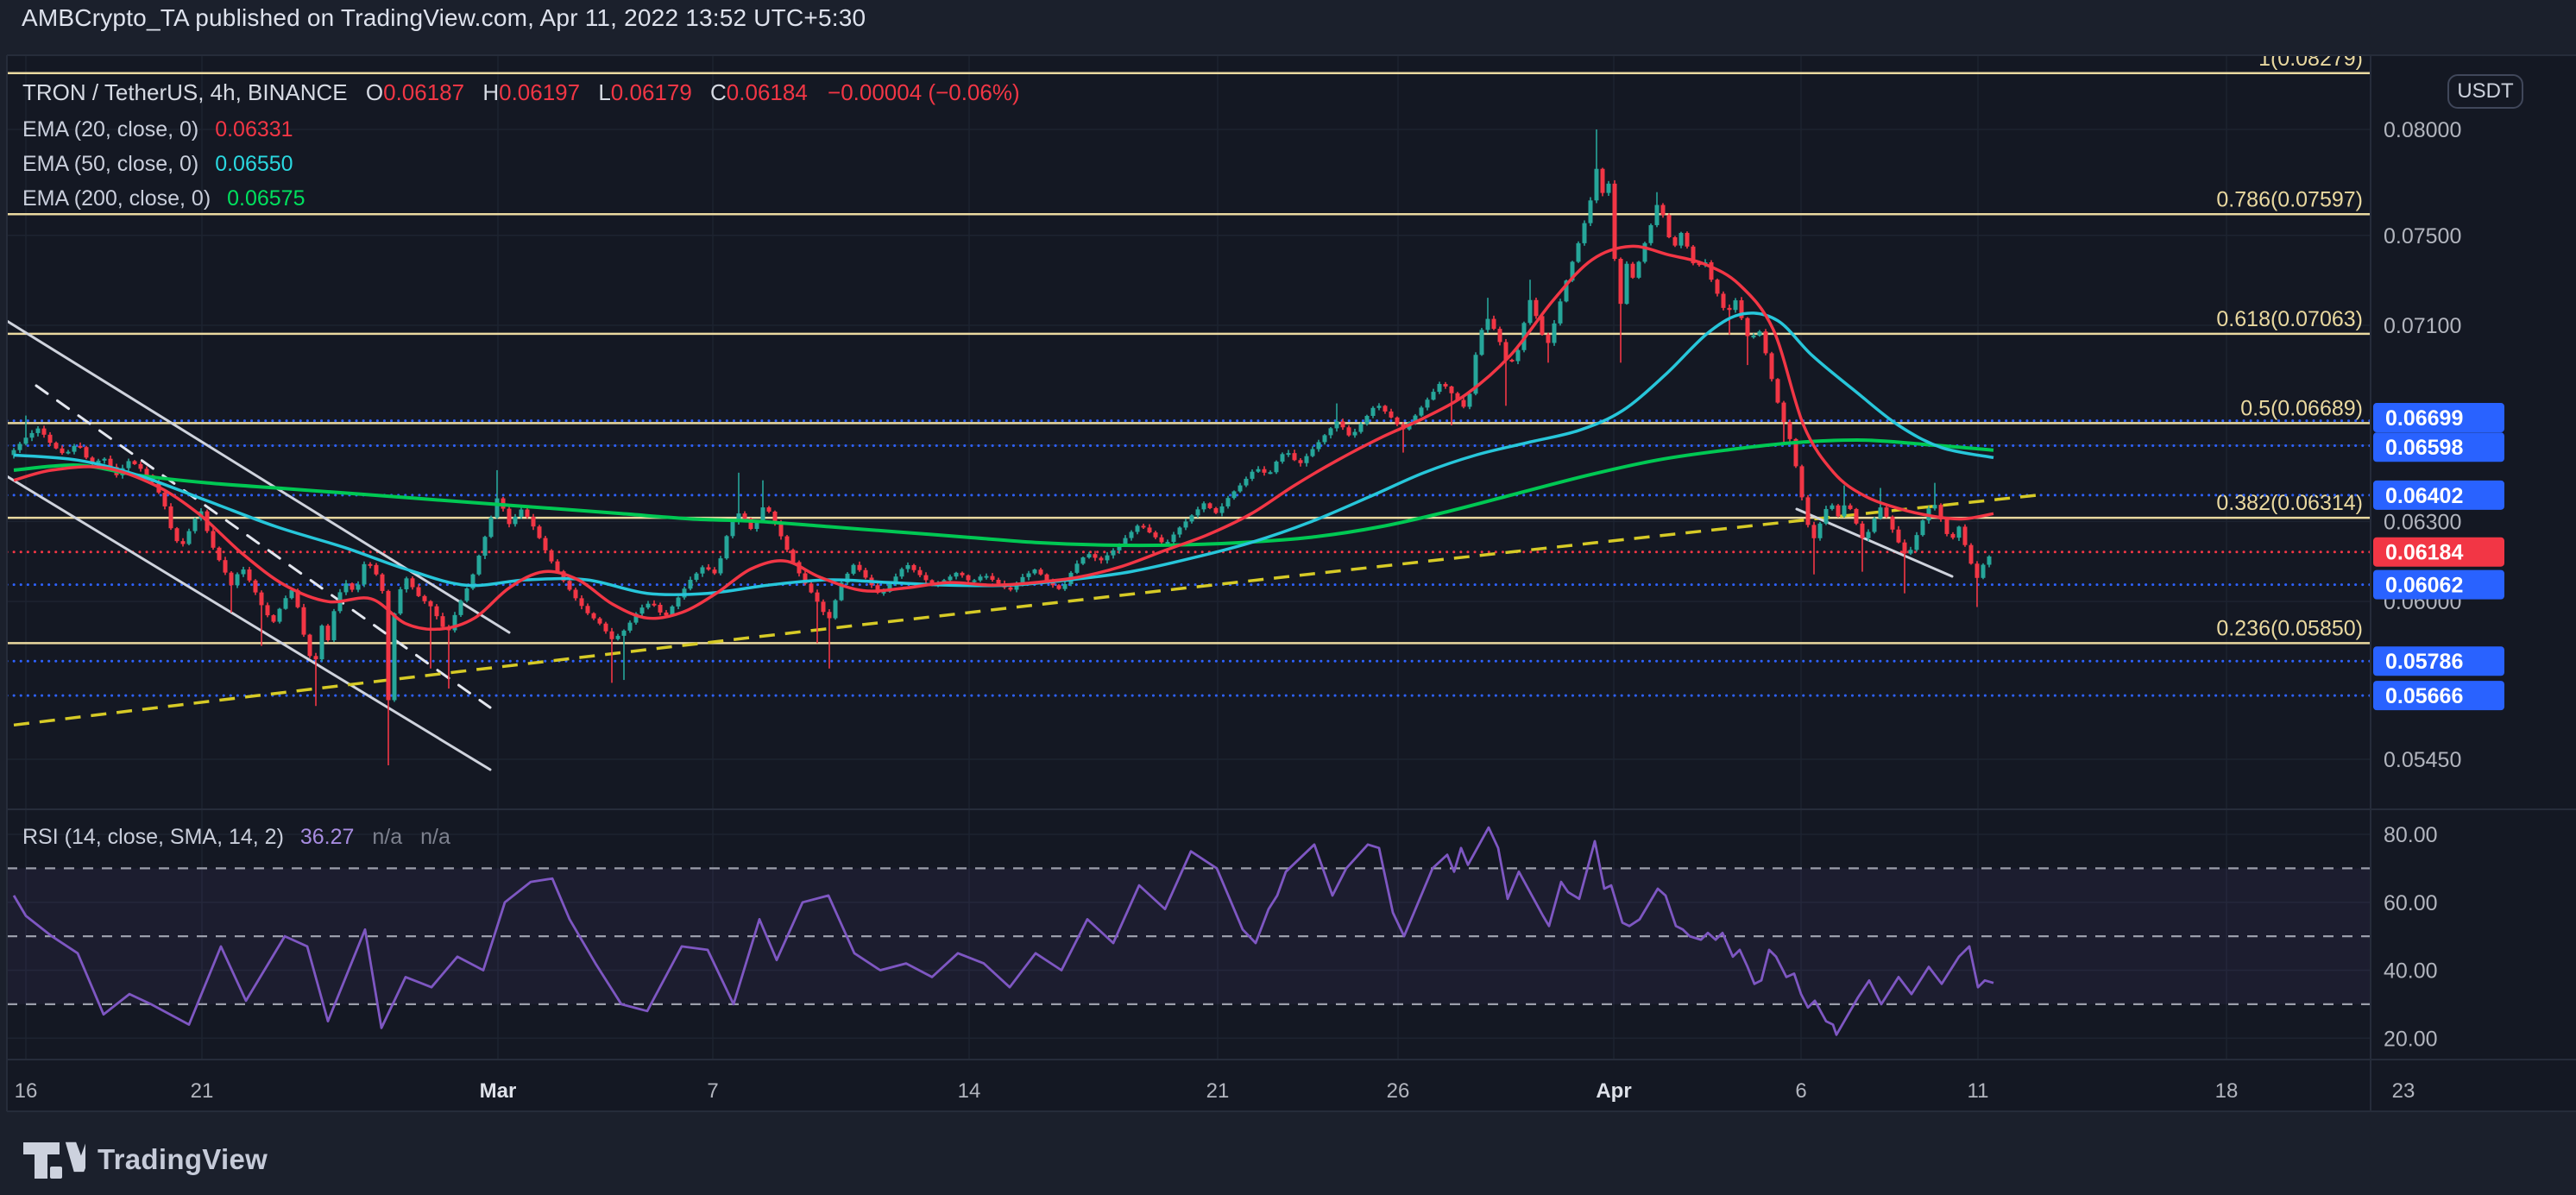 The height and width of the screenshot is (1195, 2576). What do you see at coordinates (2422, 522) in the screenshot?
I see `axis-label: 0.06300` at bounding box center [2422, 522].